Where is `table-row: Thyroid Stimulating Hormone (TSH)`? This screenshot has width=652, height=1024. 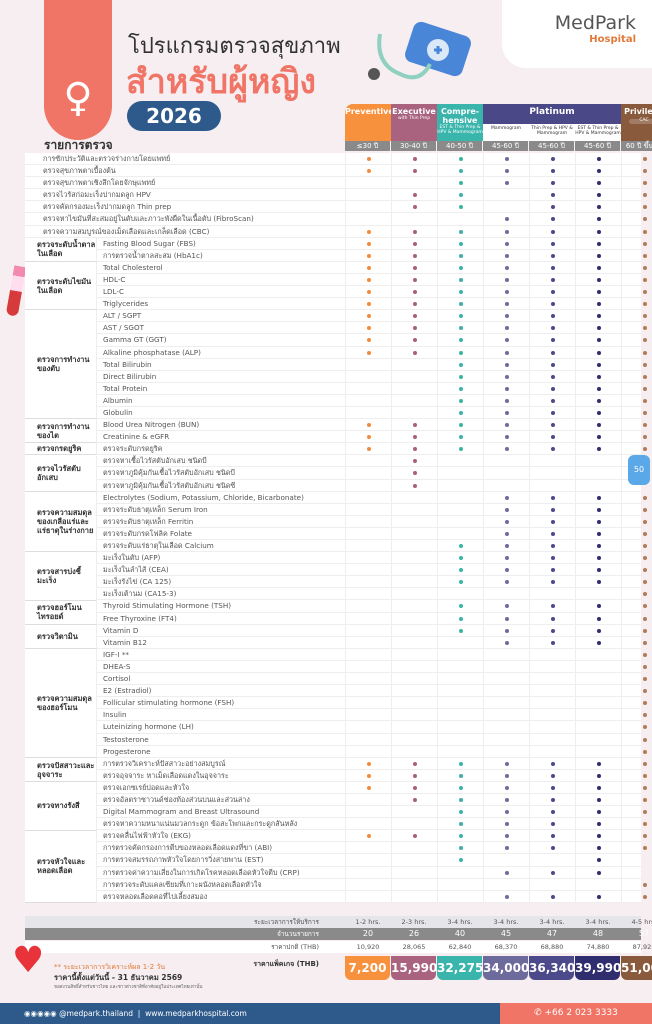
table-row: Thyroid Stimulating Hormone (TSH) is located at coordinates (336, 606).